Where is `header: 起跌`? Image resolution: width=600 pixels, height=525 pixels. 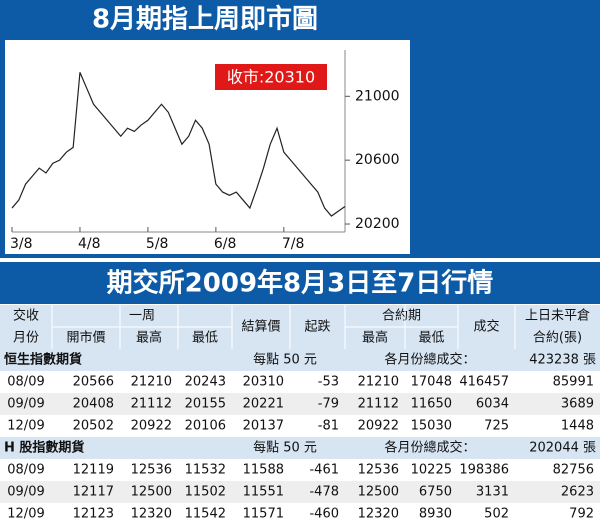
header: 起跌 is located at coordinates (317, 327).